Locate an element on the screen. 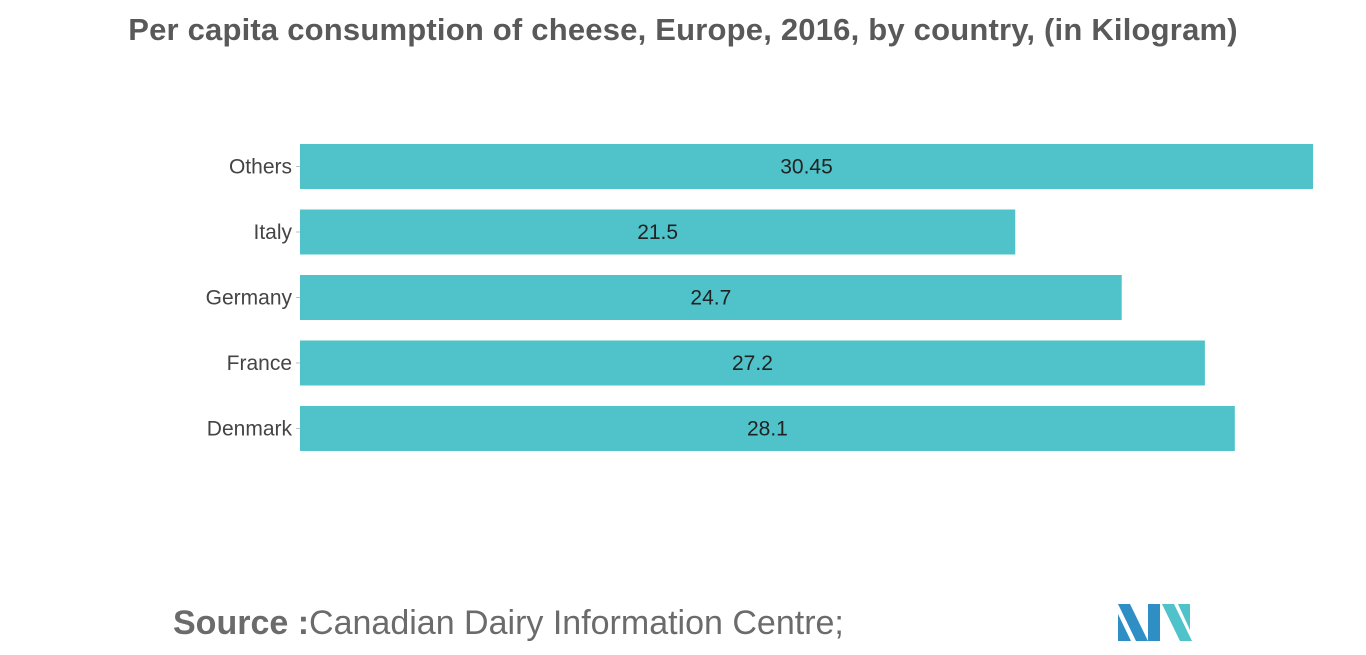  mordor-intelligence-logo-icon is located at coordinates (1155, 622).